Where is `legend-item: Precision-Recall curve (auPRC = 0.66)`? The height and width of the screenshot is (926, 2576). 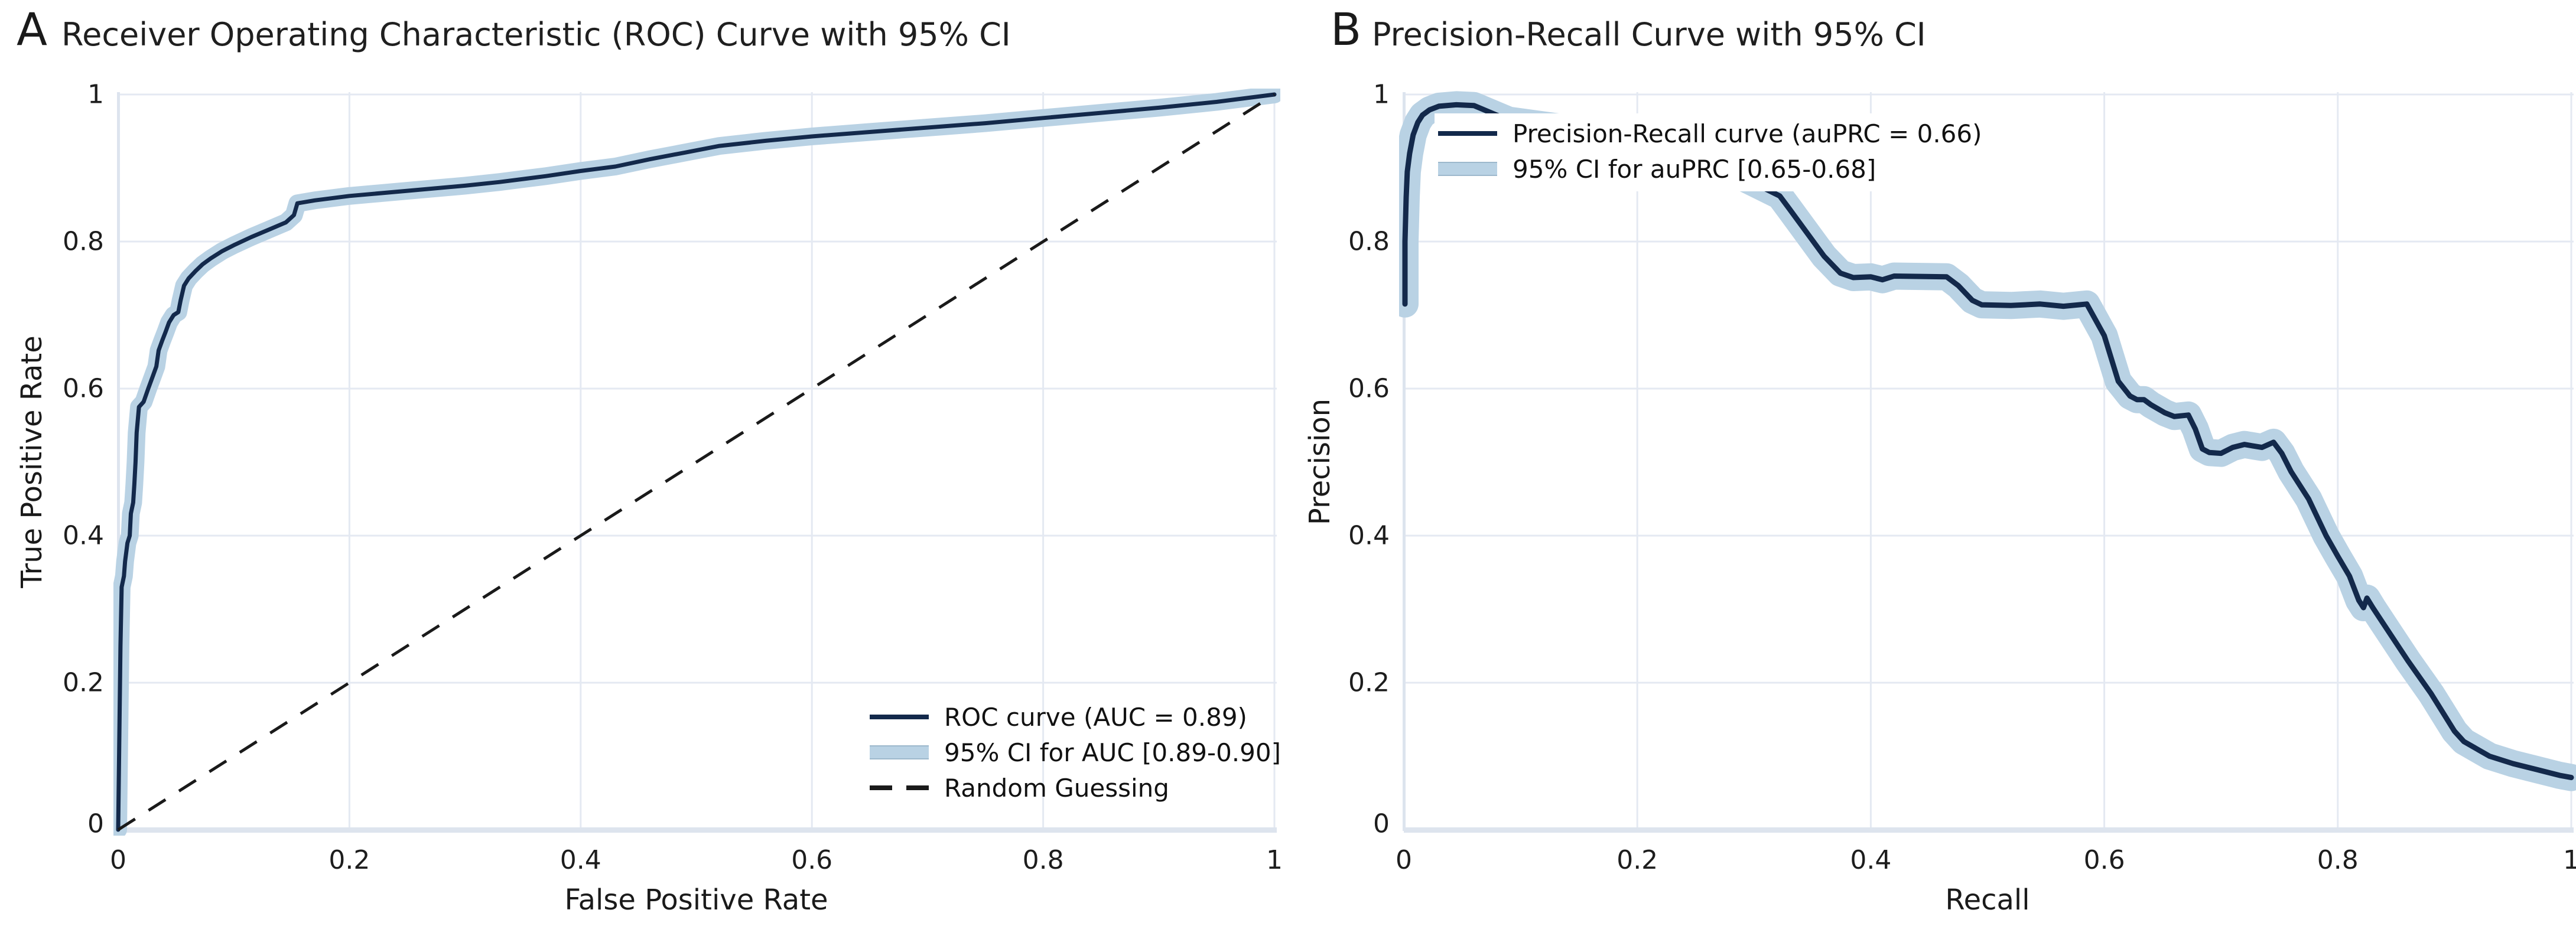 legend-item: Precision-Recall curve (auPRC = 0.66) is located at coordinates (1710, 133).